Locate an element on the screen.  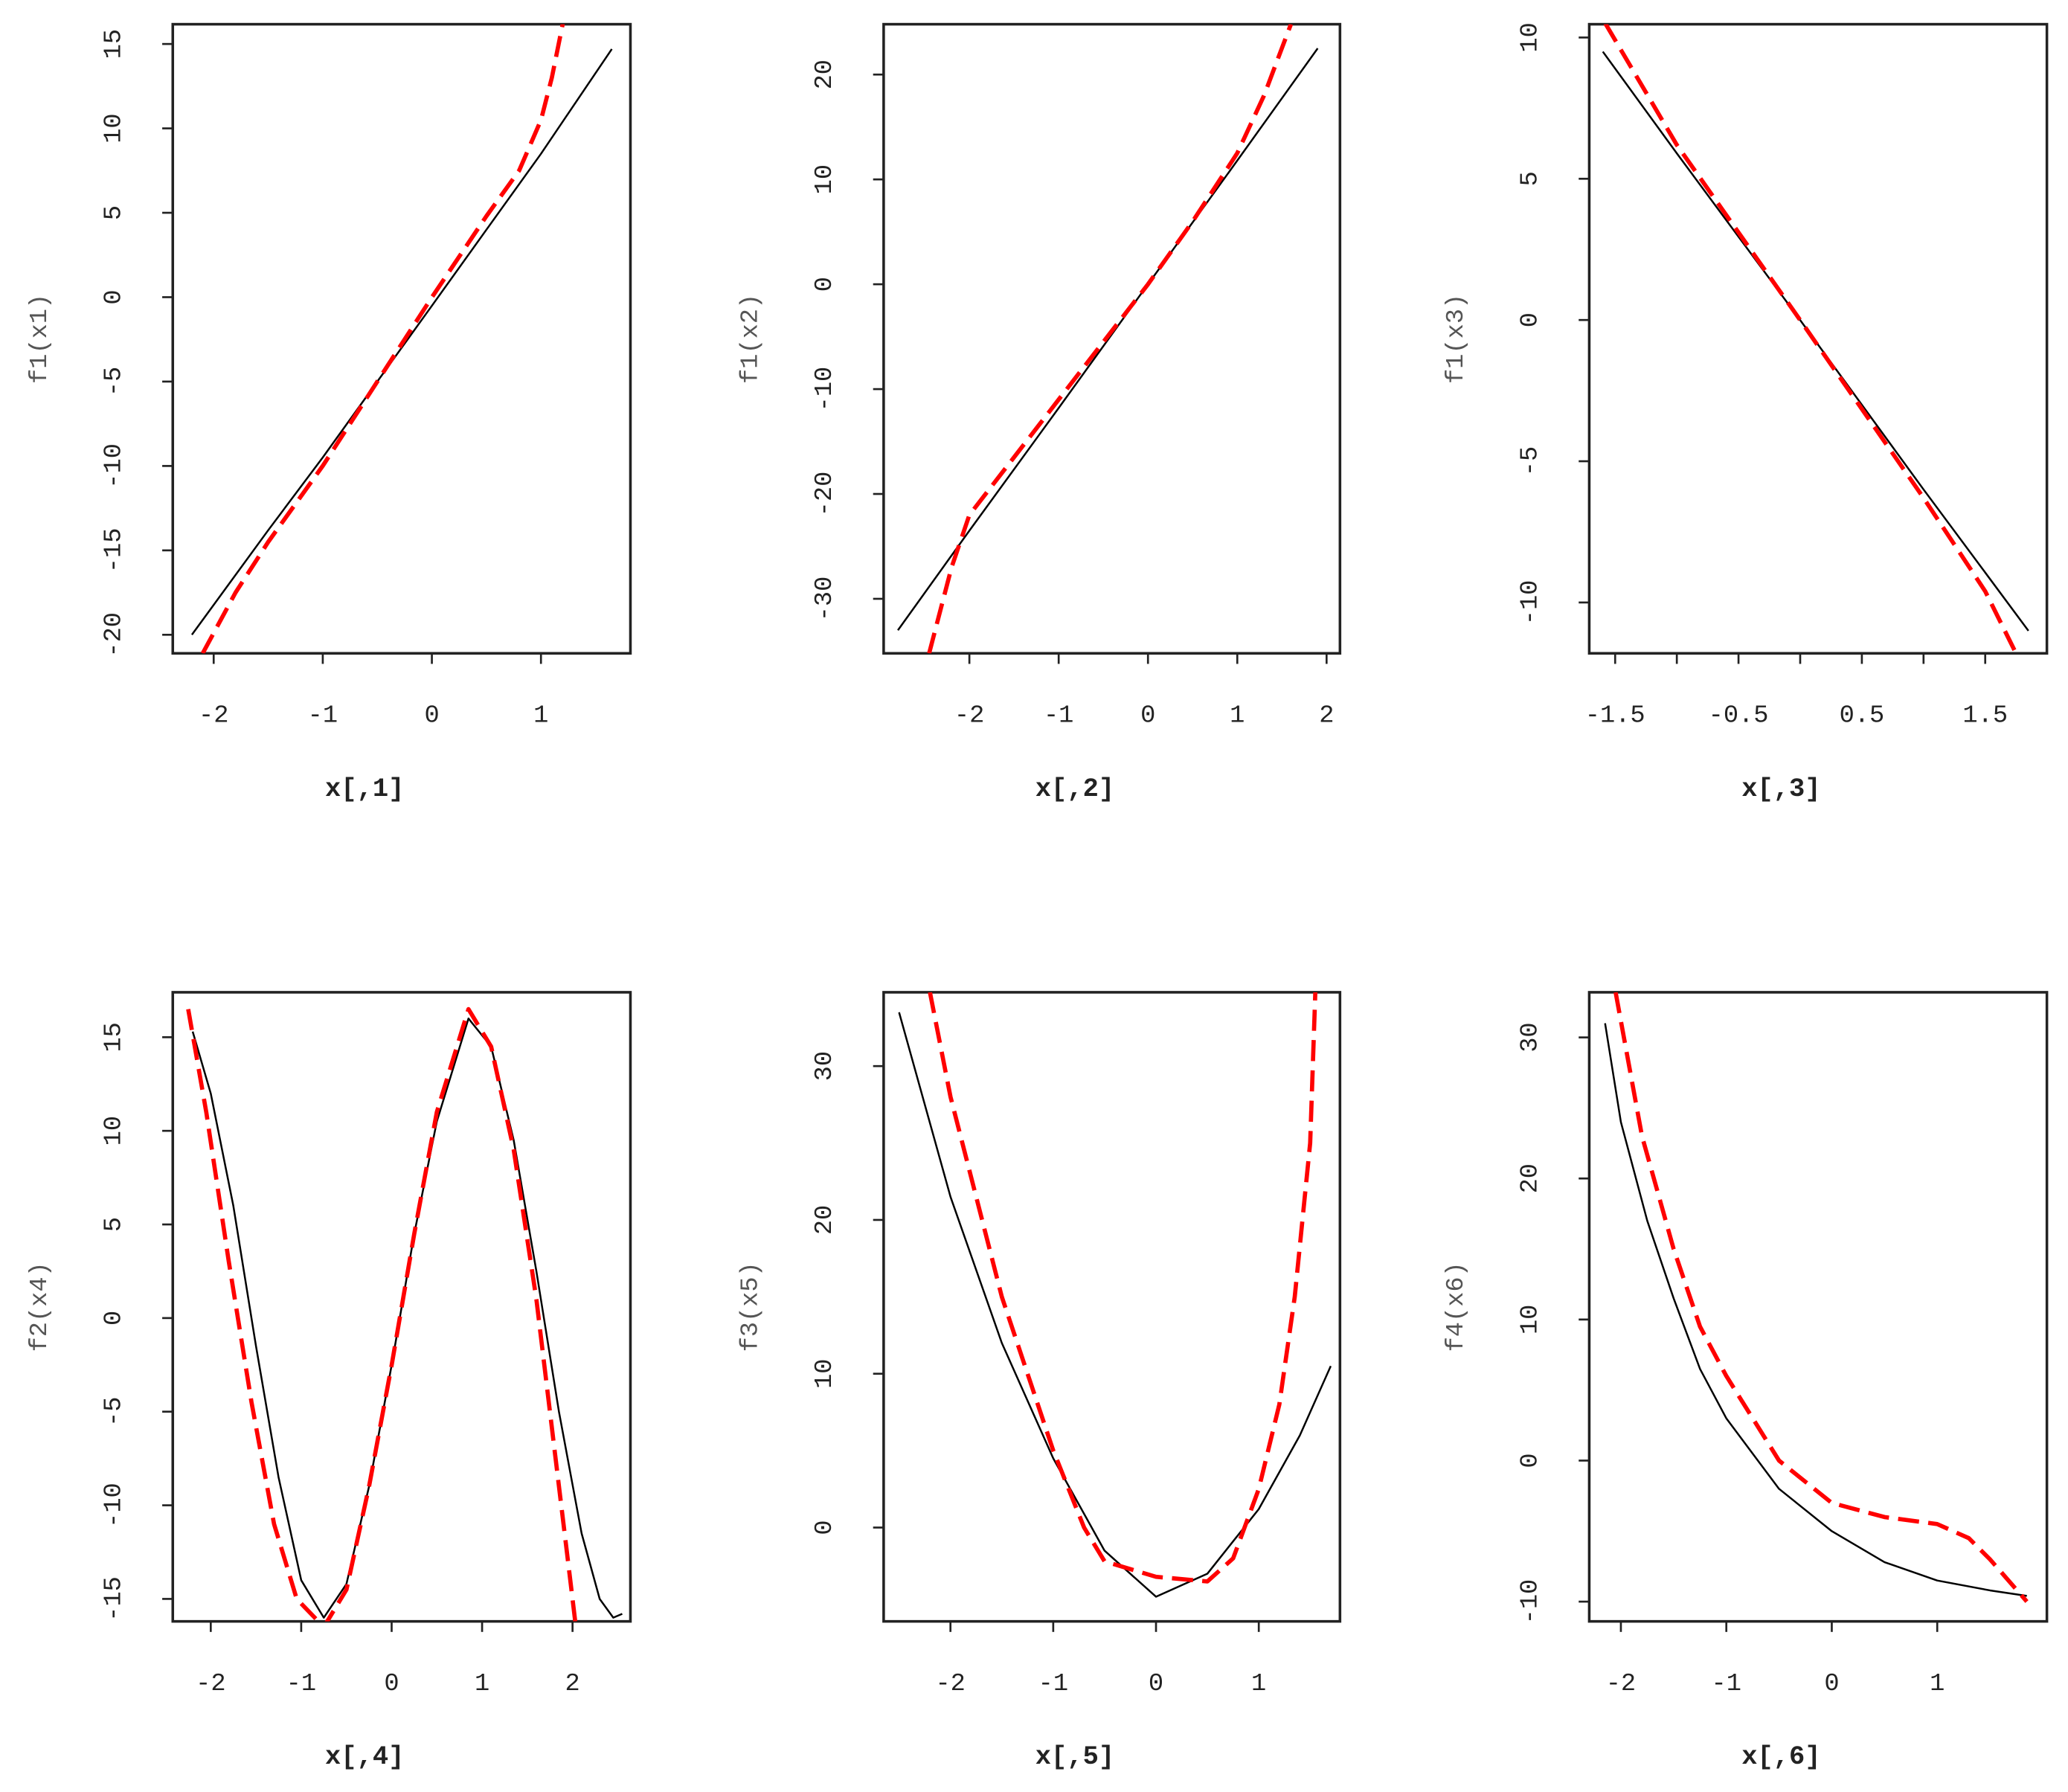
y-axis-label: f1(x1) is located at coordinates (40, 339).